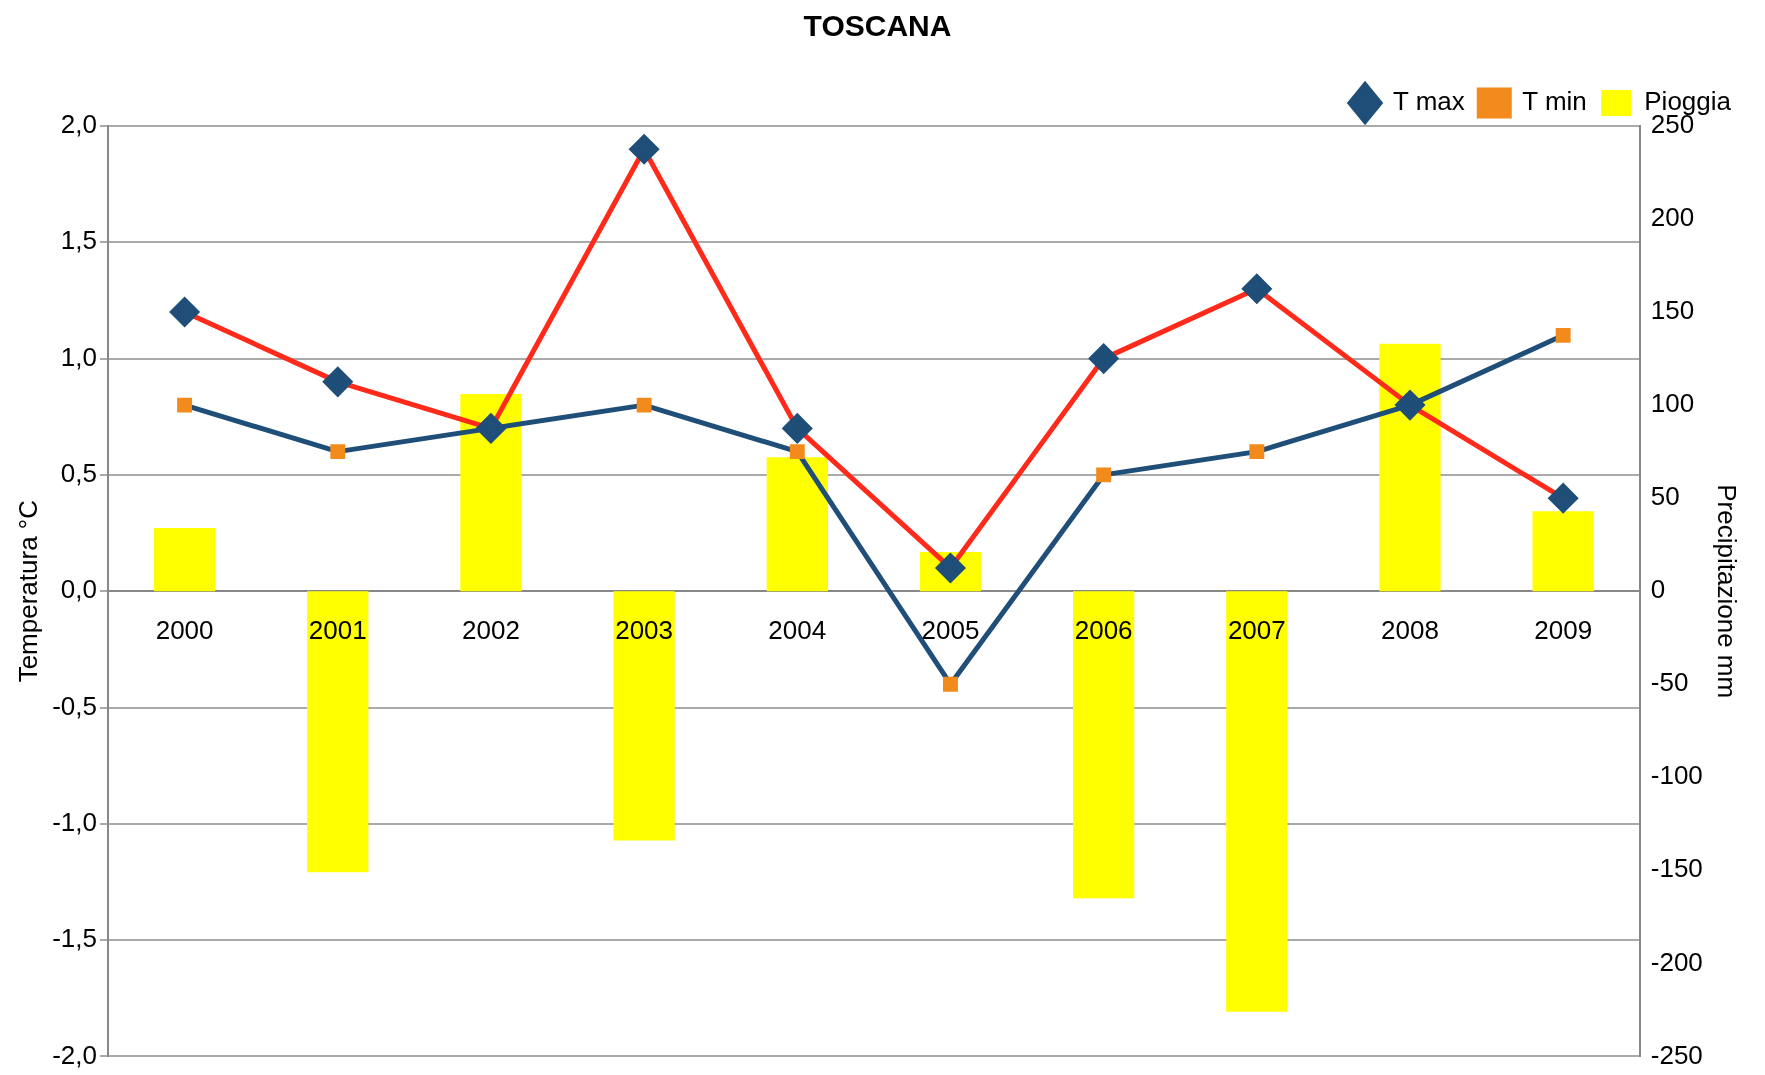 This screenshot has height=1075, width=1765. What do you see at coordinates (78, 240) in the screenshot?
I see `y-tick-label: 1,5` at bounding box center [78, 240].